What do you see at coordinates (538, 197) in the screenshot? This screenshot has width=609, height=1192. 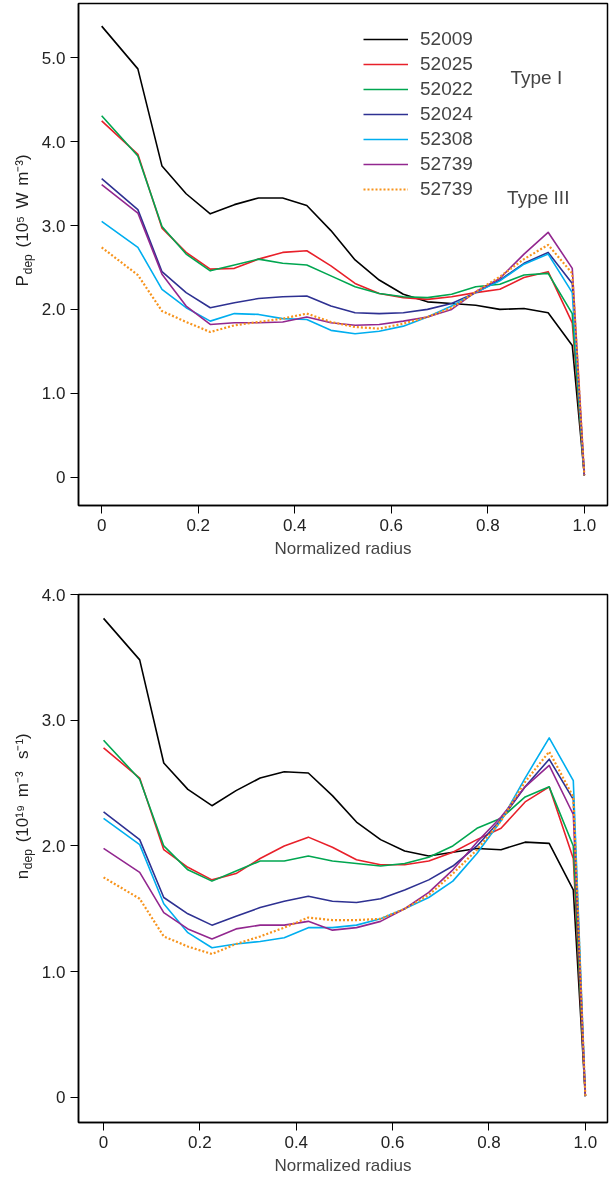 I see `annotation: Type III` at bounding box center [538, 197].